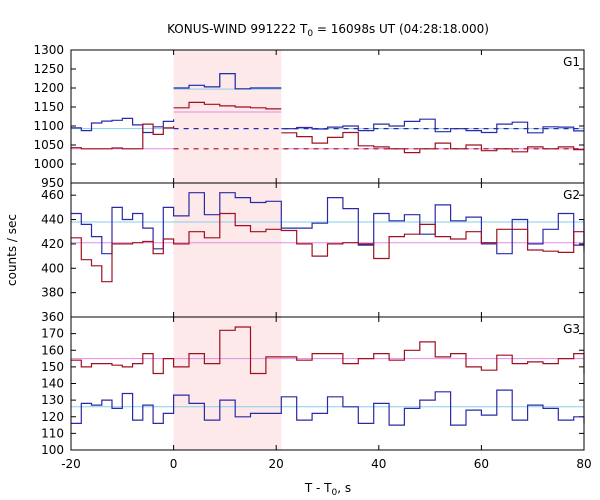 This screenshot has height=500, width=600. What do you see at coordinates (48, 107) in the screenshot?
I see `g1-ytick-label: 1150` at bounding box center [48, 107].